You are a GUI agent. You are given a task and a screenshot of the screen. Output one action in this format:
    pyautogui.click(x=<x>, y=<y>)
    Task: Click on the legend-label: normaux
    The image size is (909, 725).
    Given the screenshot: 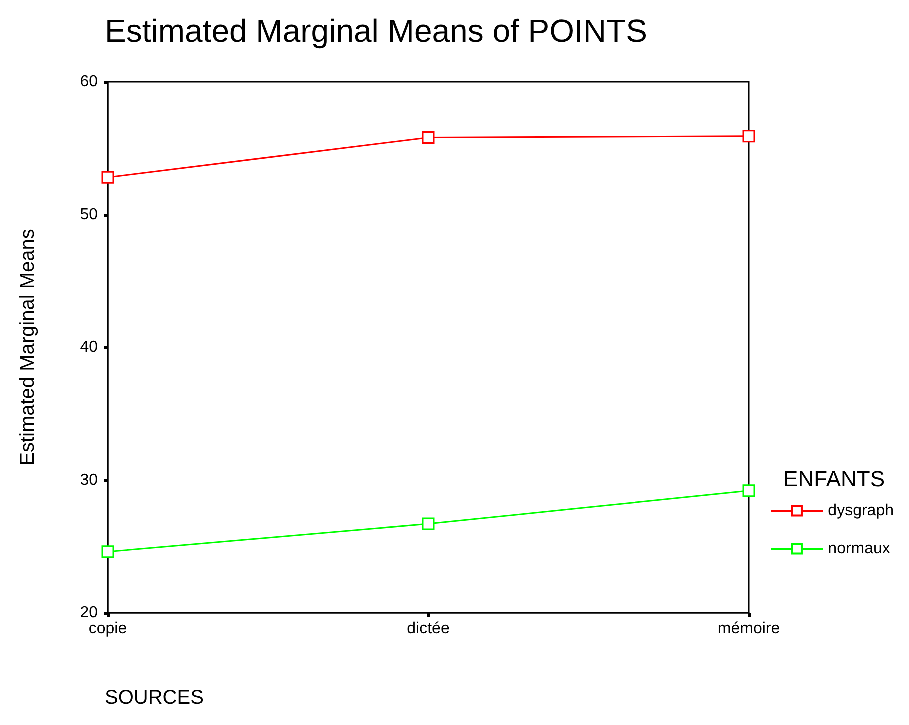 What is the action you would take?
    pyautogui.click(x=859, y=549)
    